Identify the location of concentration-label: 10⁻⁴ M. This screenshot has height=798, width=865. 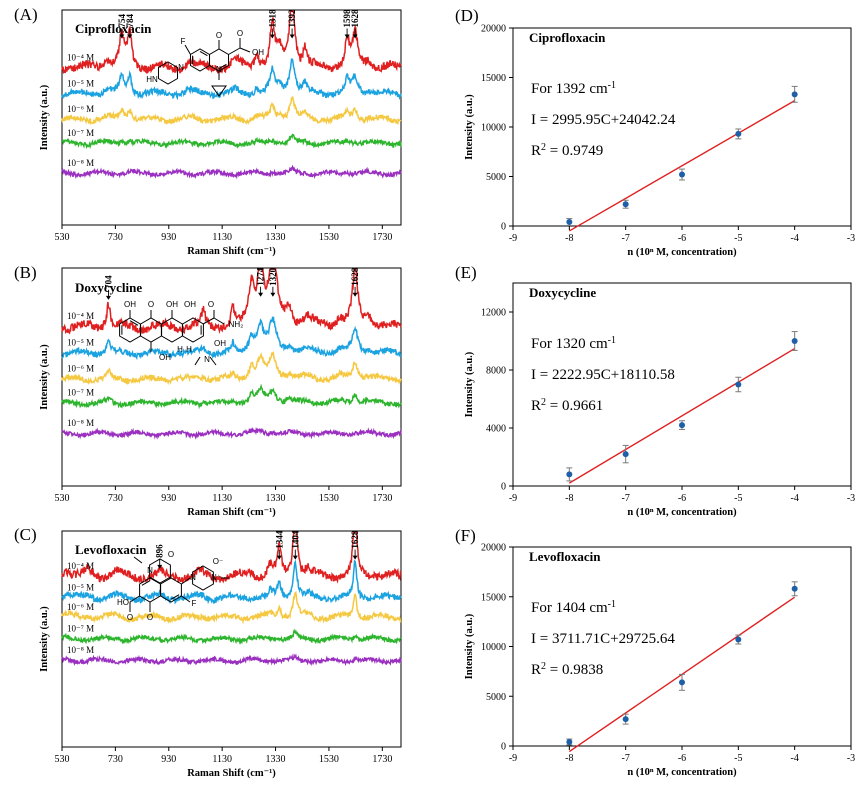
(80, 566).